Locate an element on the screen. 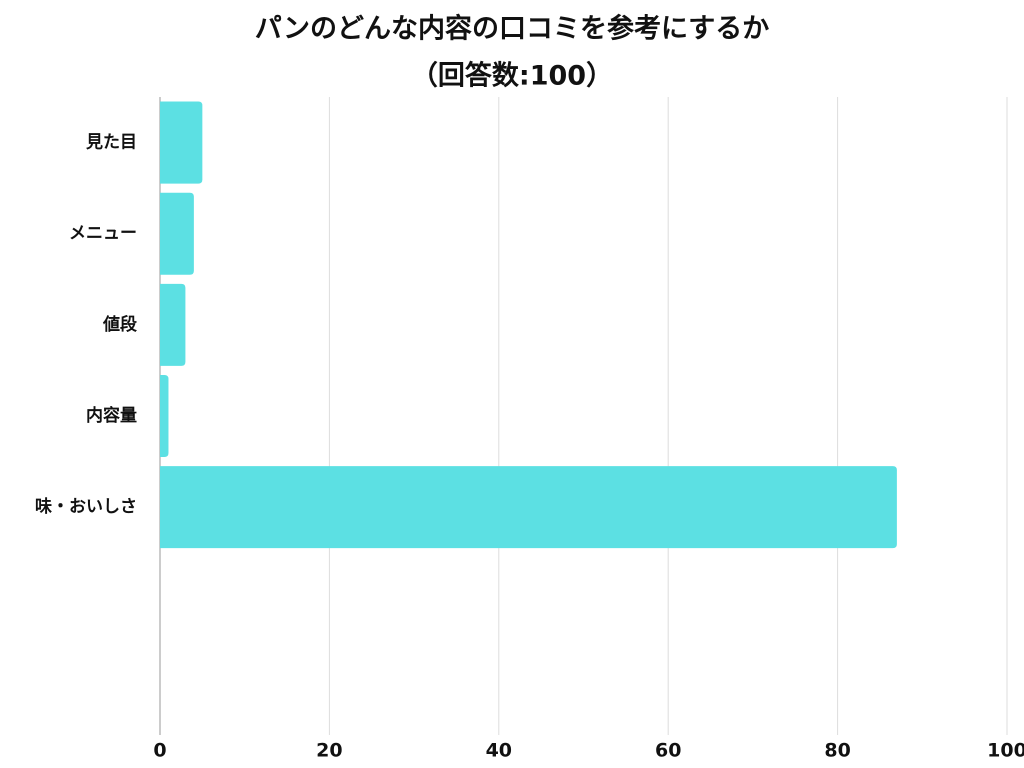  y-tick-label: 見た目 is located at coordinates (111, 143).